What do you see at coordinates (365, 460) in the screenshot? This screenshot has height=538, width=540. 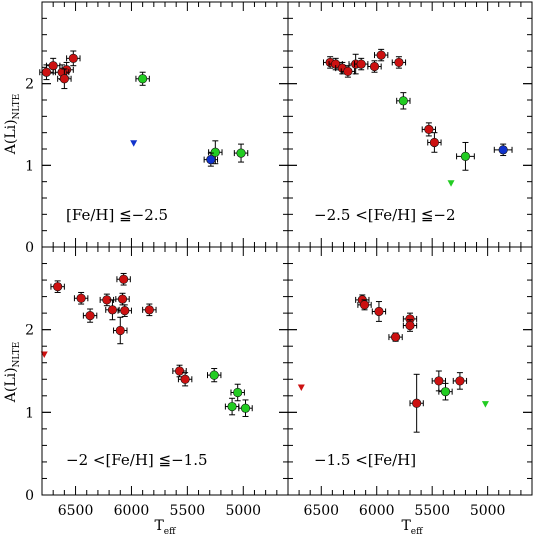 I see `panel-4-label: −1.5 <[Fe/H]` at bounding box center [365, 460].